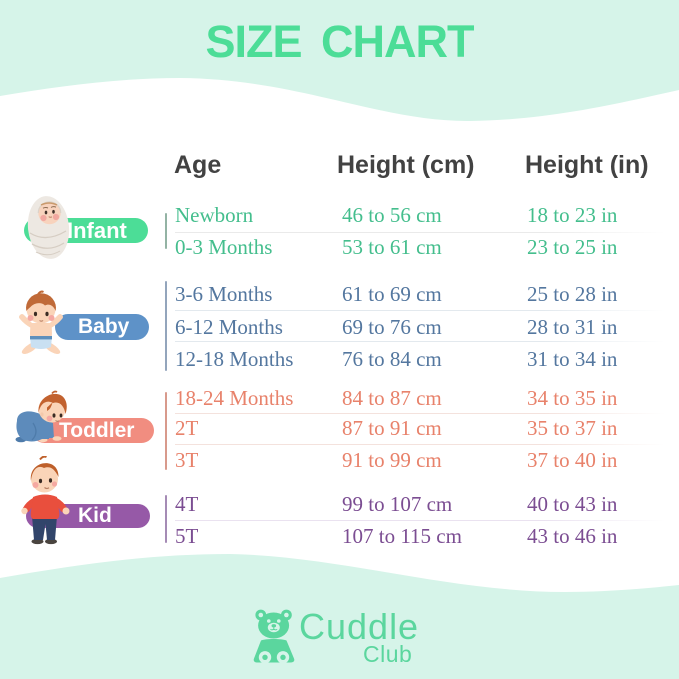 The width and height of the screenshot is (679, 679). What do you see at coordinates (359, 626) in the screenshot?
I see `svg-text: Cuddle` at bounding box center [359, 626].